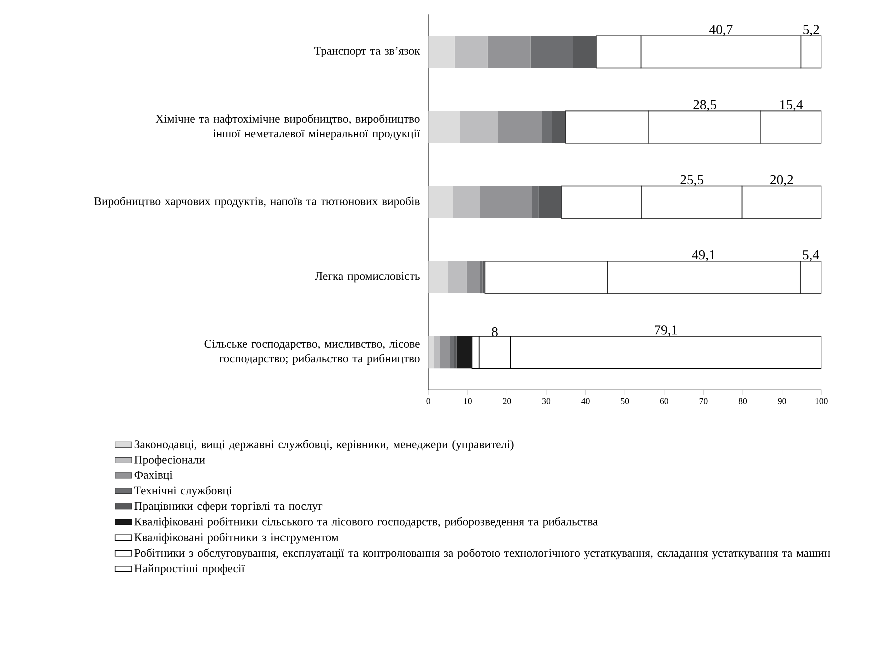  What do you see at coordinates (664, 401) in the screenshot?
I see `x-tick-label: 60` at bounding box center [664, 401].